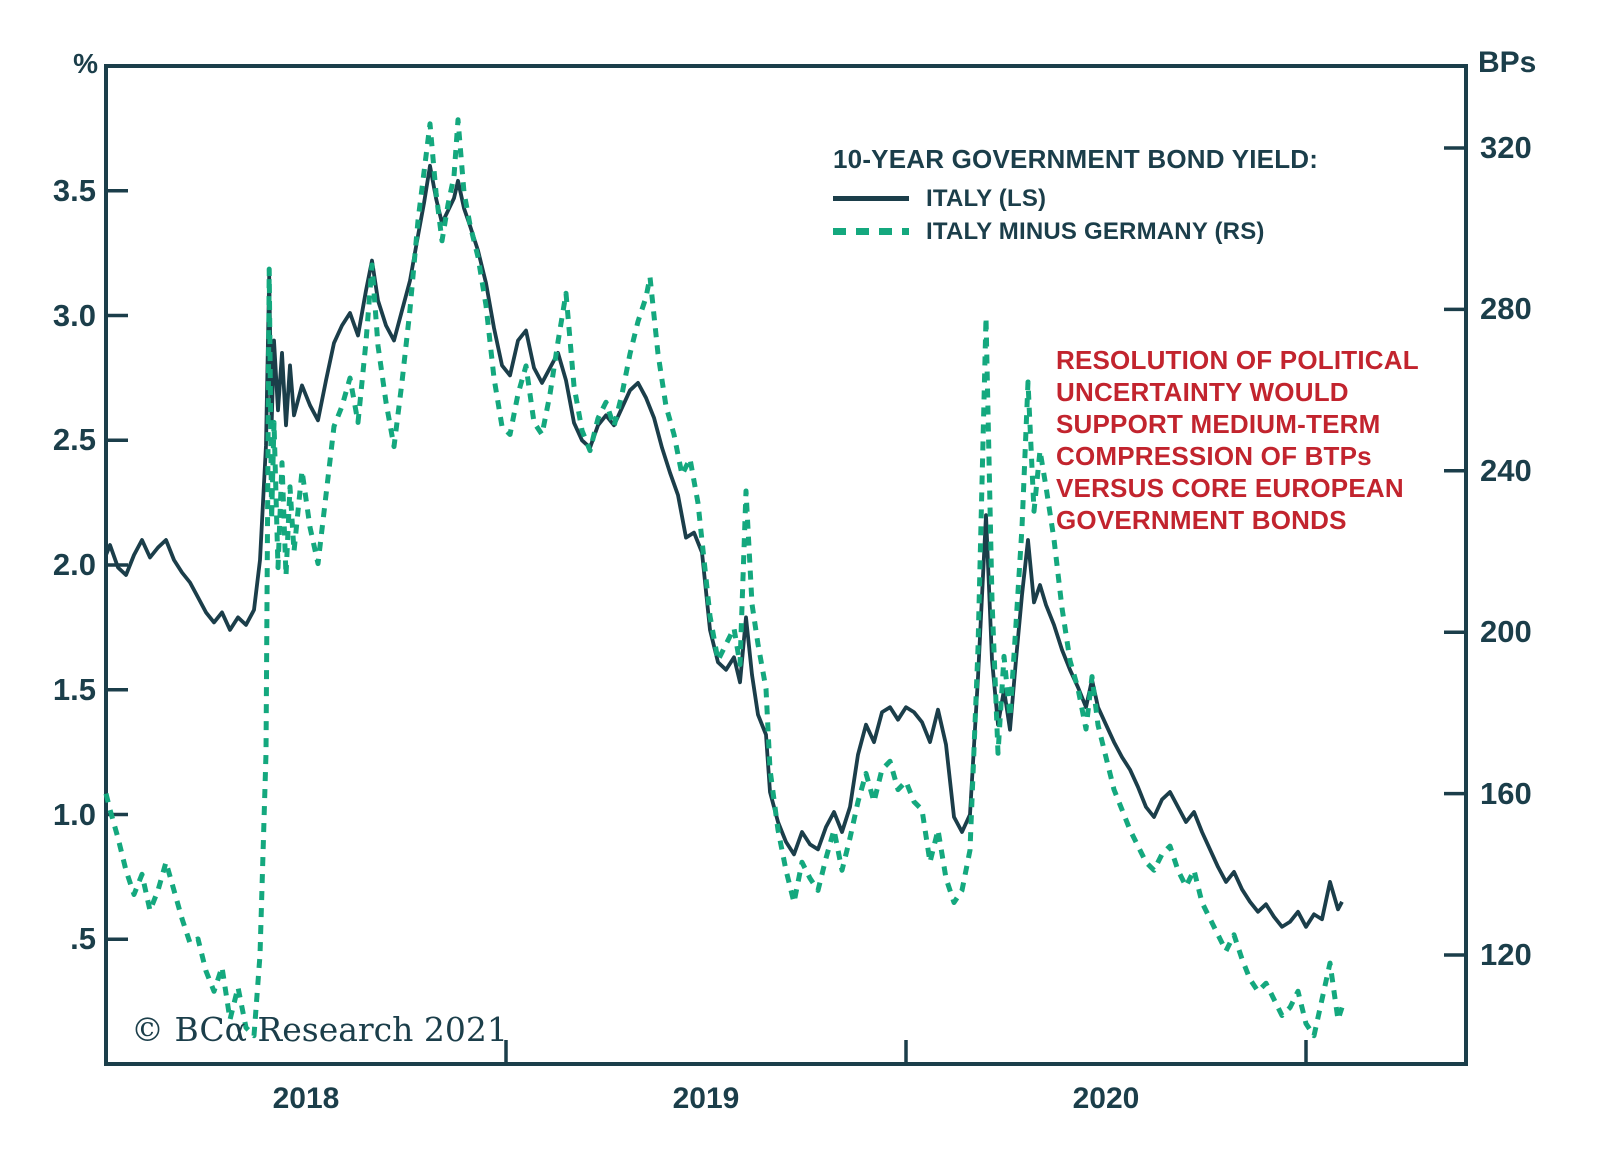 The height and width of the screenshot is (1158, 1600). Describe the element at coordinates (1507, 62) in the screenshot. I see `right-axis-unit: BPs` at that location.